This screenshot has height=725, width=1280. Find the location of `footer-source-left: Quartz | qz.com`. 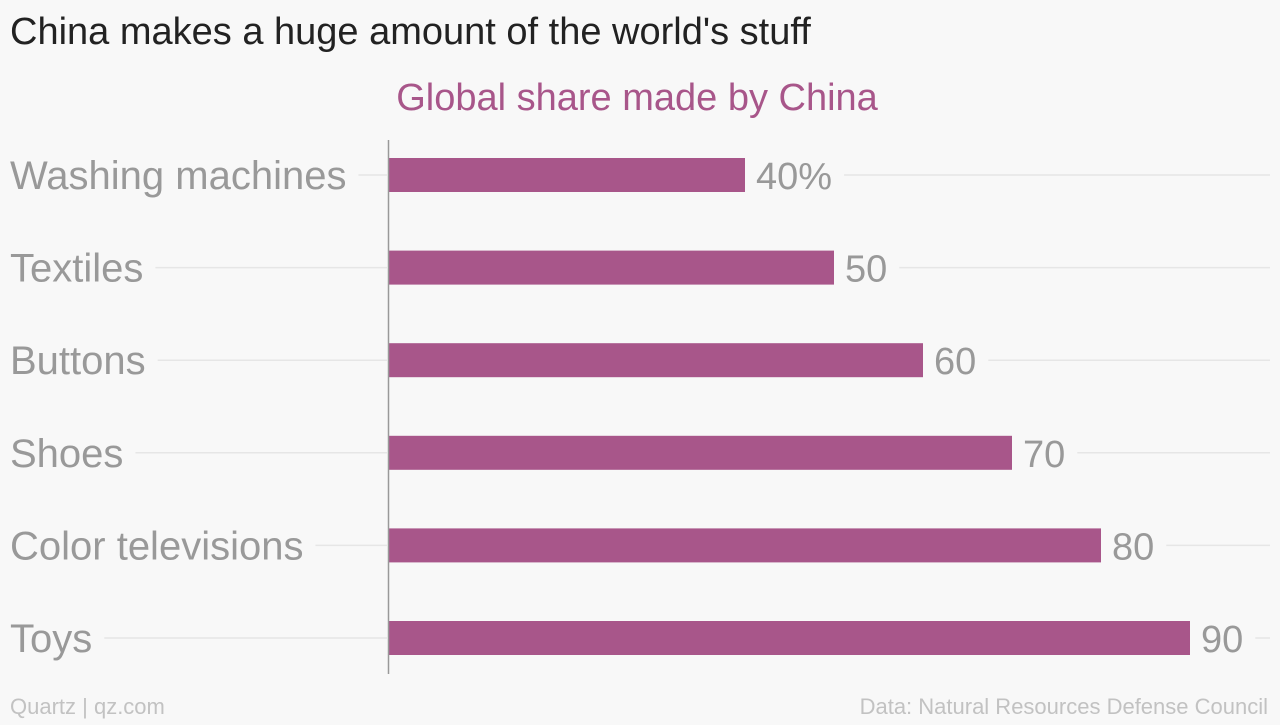

footer-source-left: Quartz | qz.com is located at coordinates (87, 706).